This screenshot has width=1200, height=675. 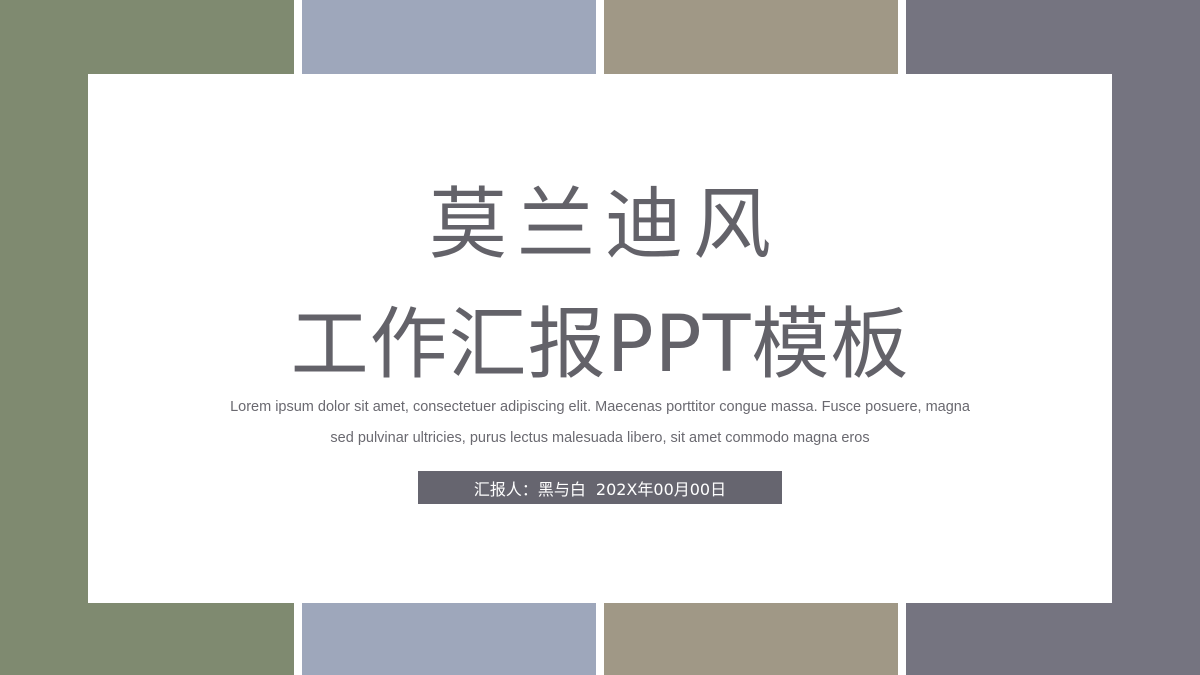 I want to click on reporter-bar: 汇报人：黑与白 202X年00月00日, so click(x=600, y=487).